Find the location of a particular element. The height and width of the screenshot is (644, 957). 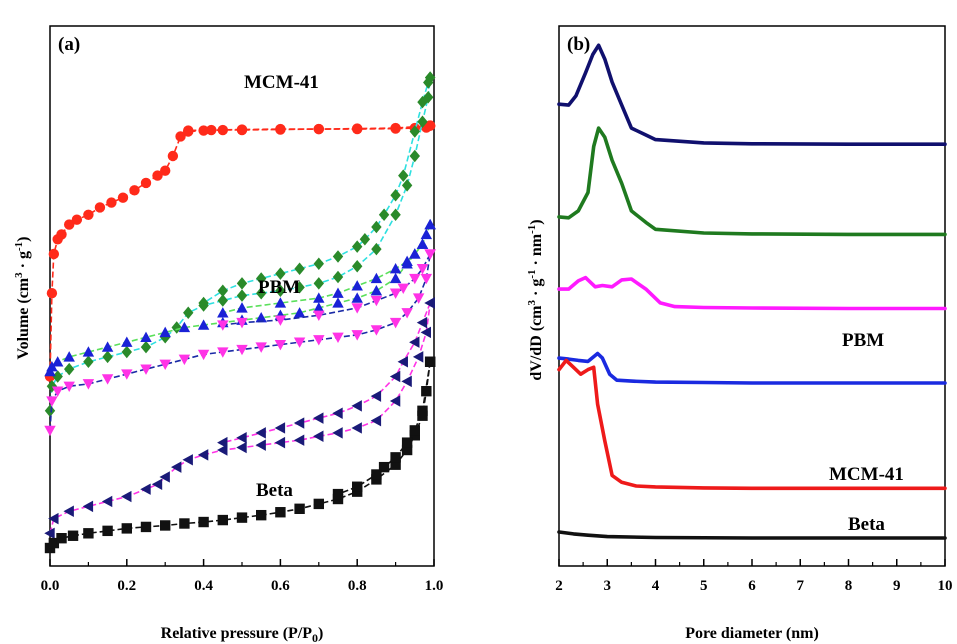

x-tick-label: 0.6 is located at coordinates (280, 586).